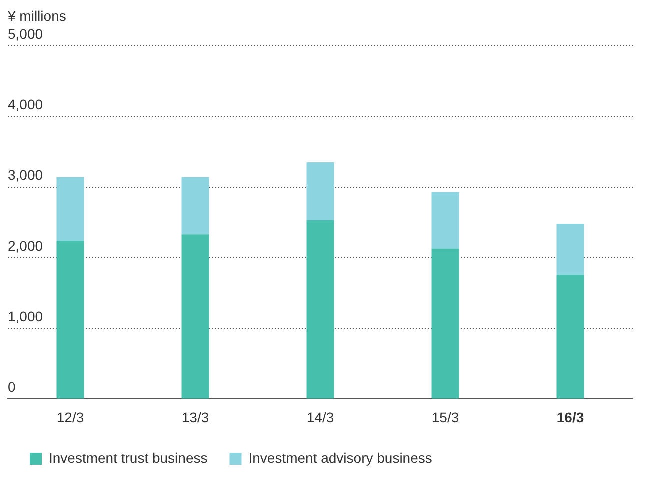 The width and height of the screenshot is (645, 478). What do you see at coordinates (26, 175) in the screenshot?
I see `y-tick-label: 3,000` at bounding box center [26, 175].